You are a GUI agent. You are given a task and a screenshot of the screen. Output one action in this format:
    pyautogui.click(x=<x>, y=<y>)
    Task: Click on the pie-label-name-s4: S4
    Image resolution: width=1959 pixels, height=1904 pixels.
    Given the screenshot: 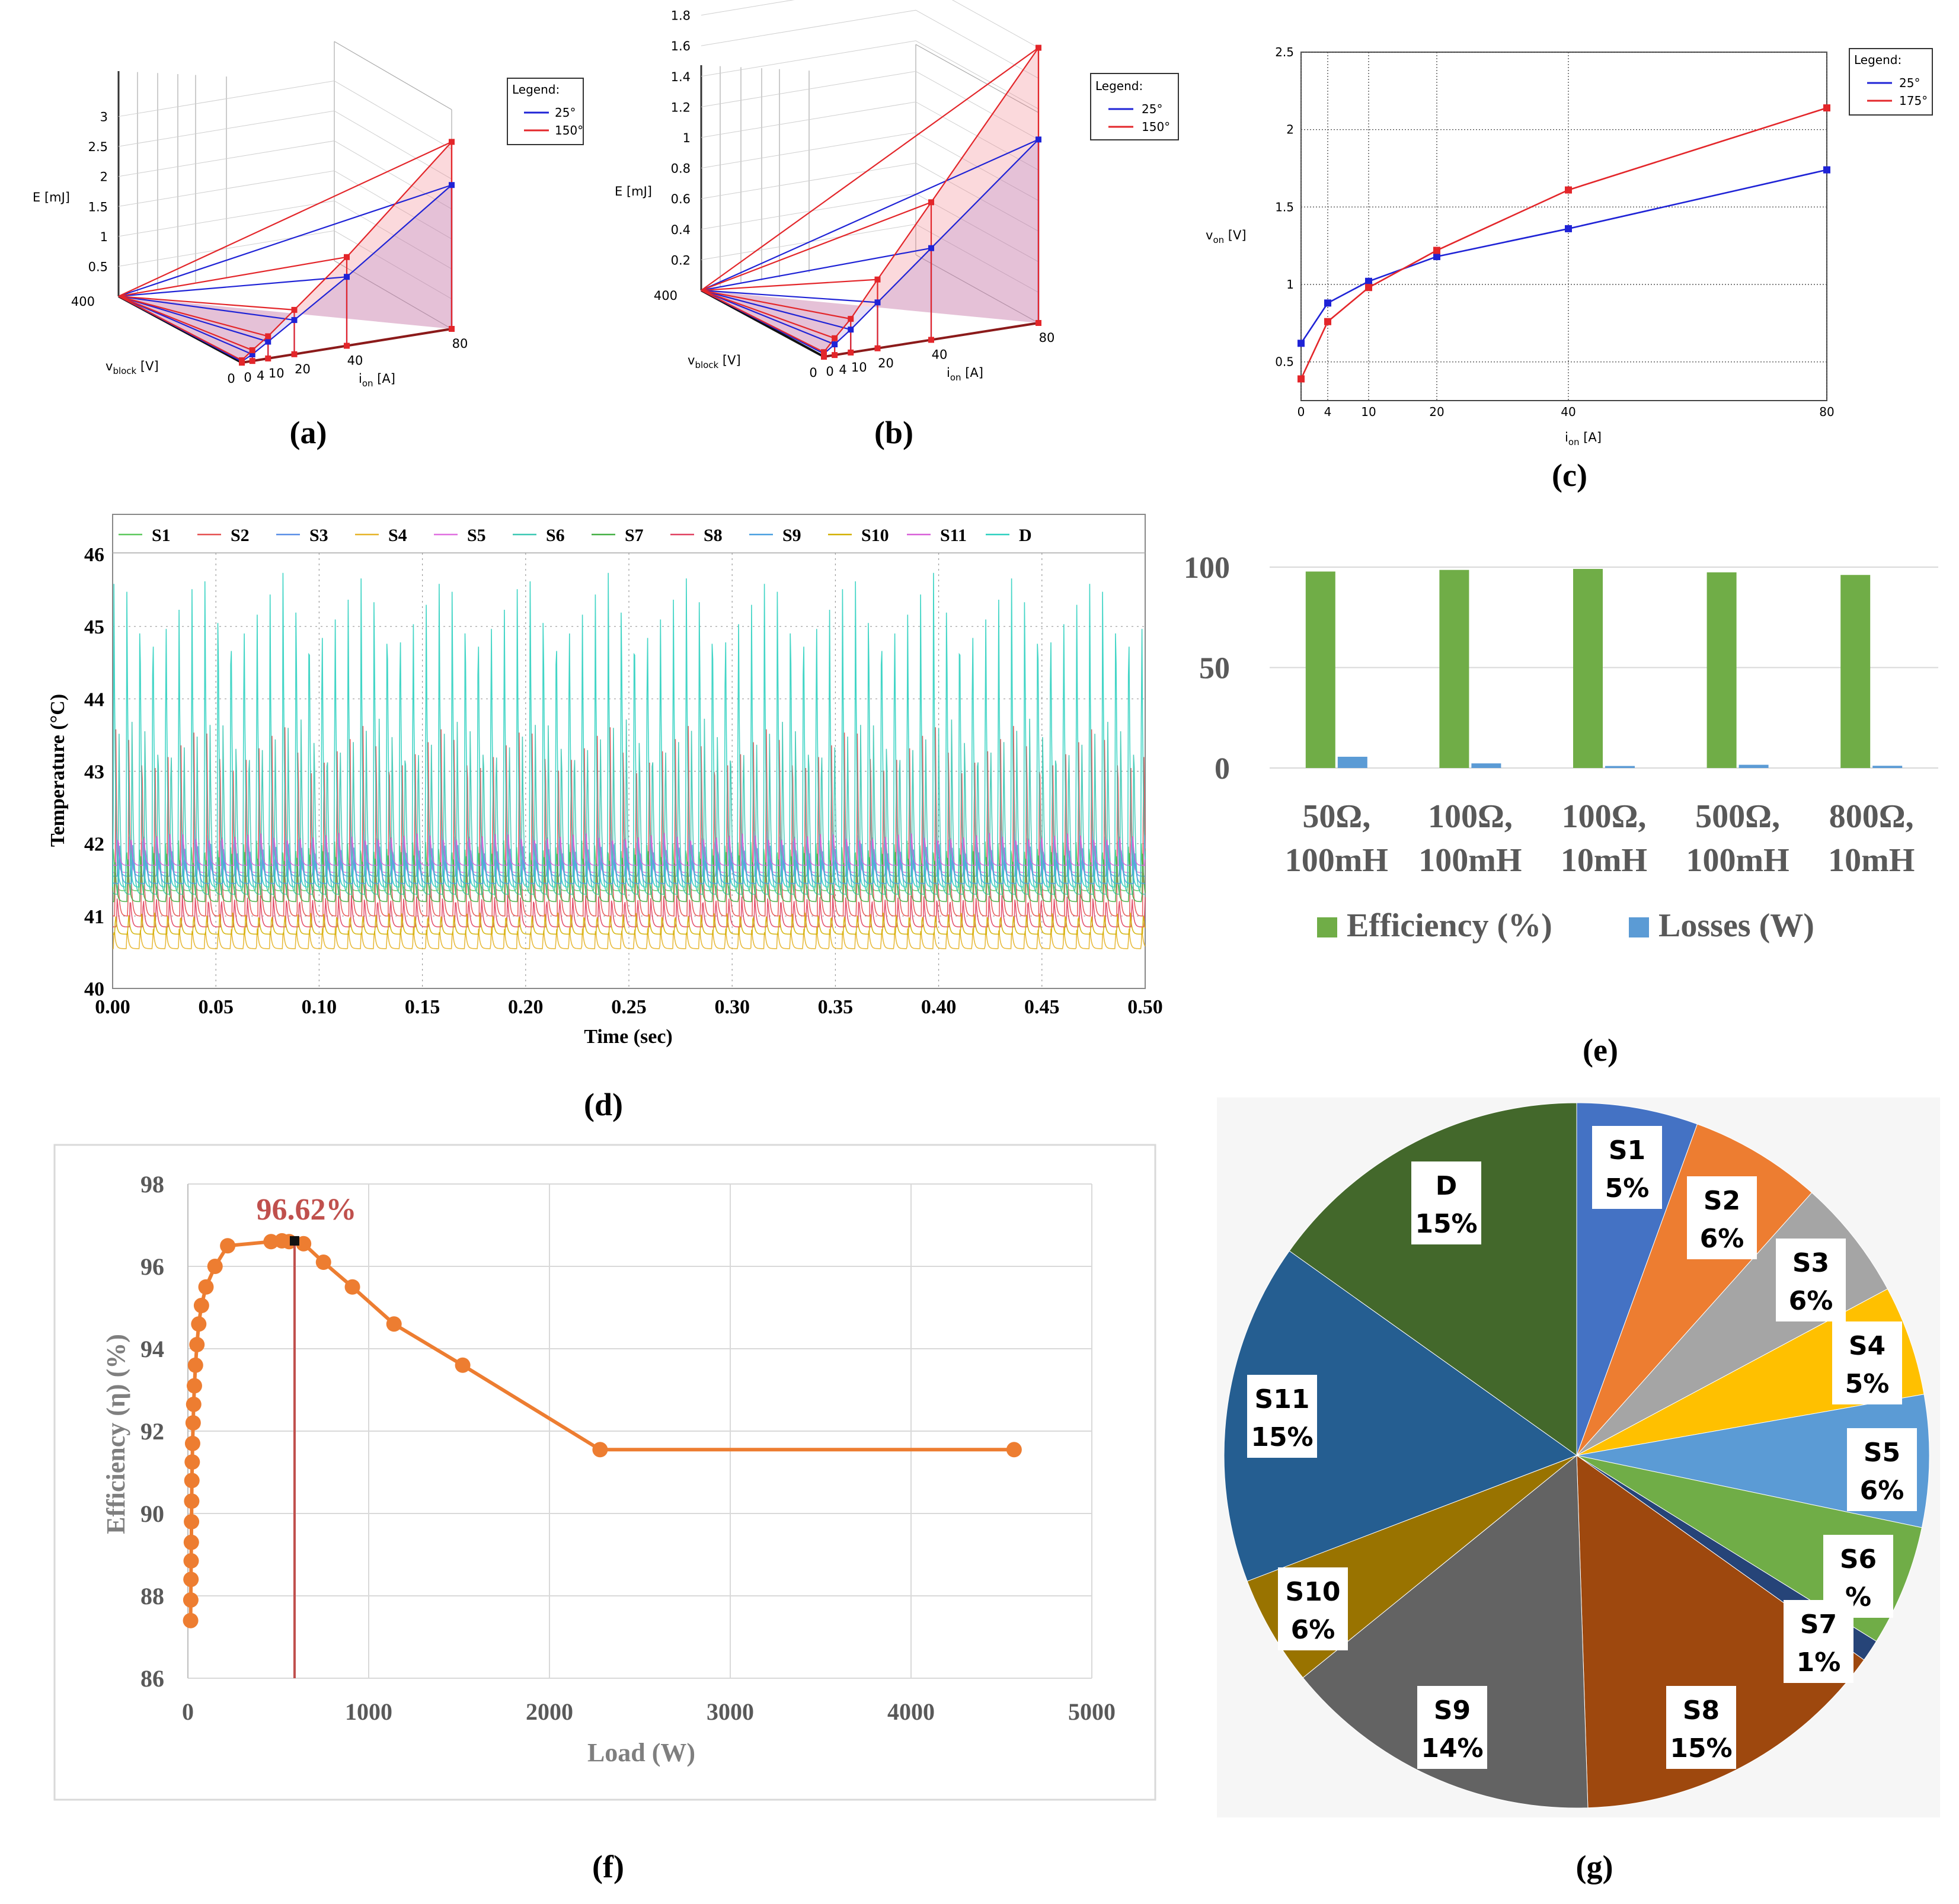 What is the action you would take?
    pyautogui.click(x=1867, y=1346)
    